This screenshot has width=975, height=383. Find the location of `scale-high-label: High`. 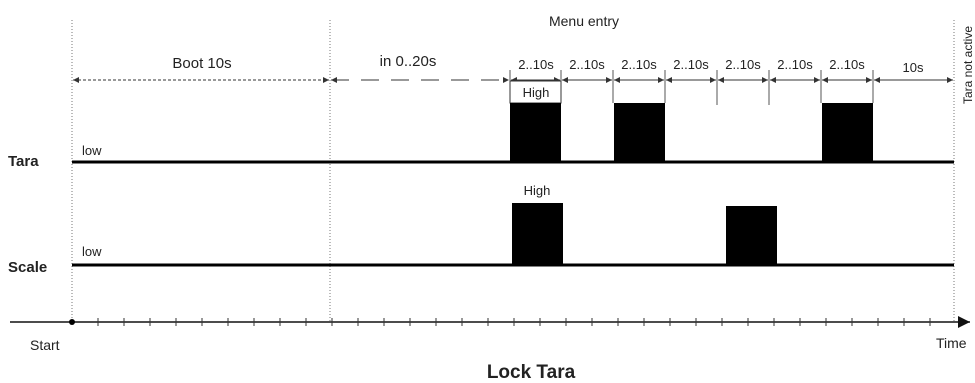

scale-high-label: High is located at coordinates (537, 190).